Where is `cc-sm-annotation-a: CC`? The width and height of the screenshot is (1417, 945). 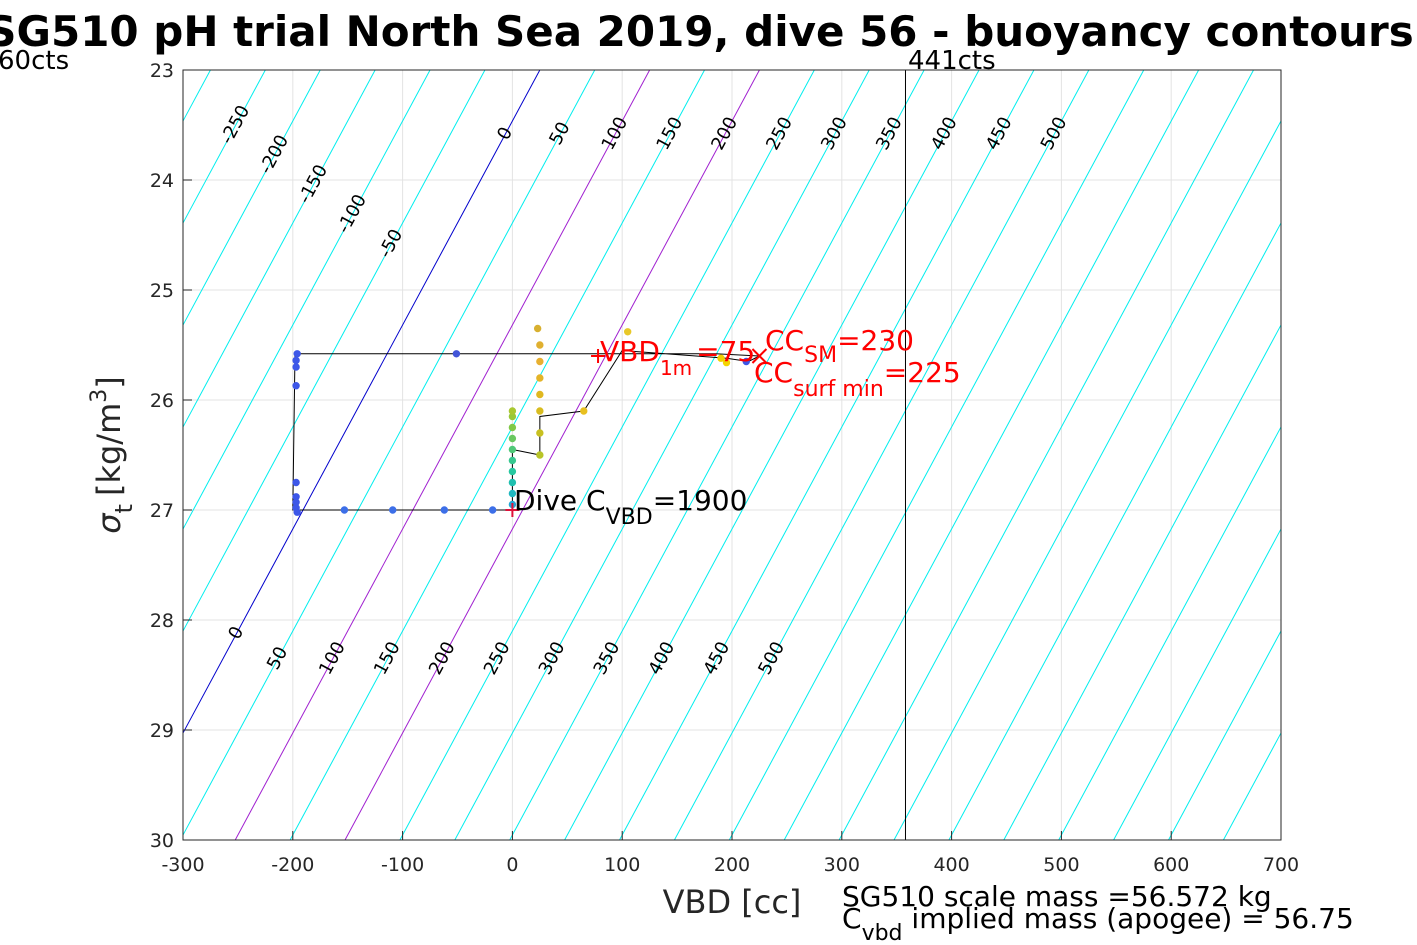
cc-sm-annotation-a: CC is located at coordinates (784, 340).